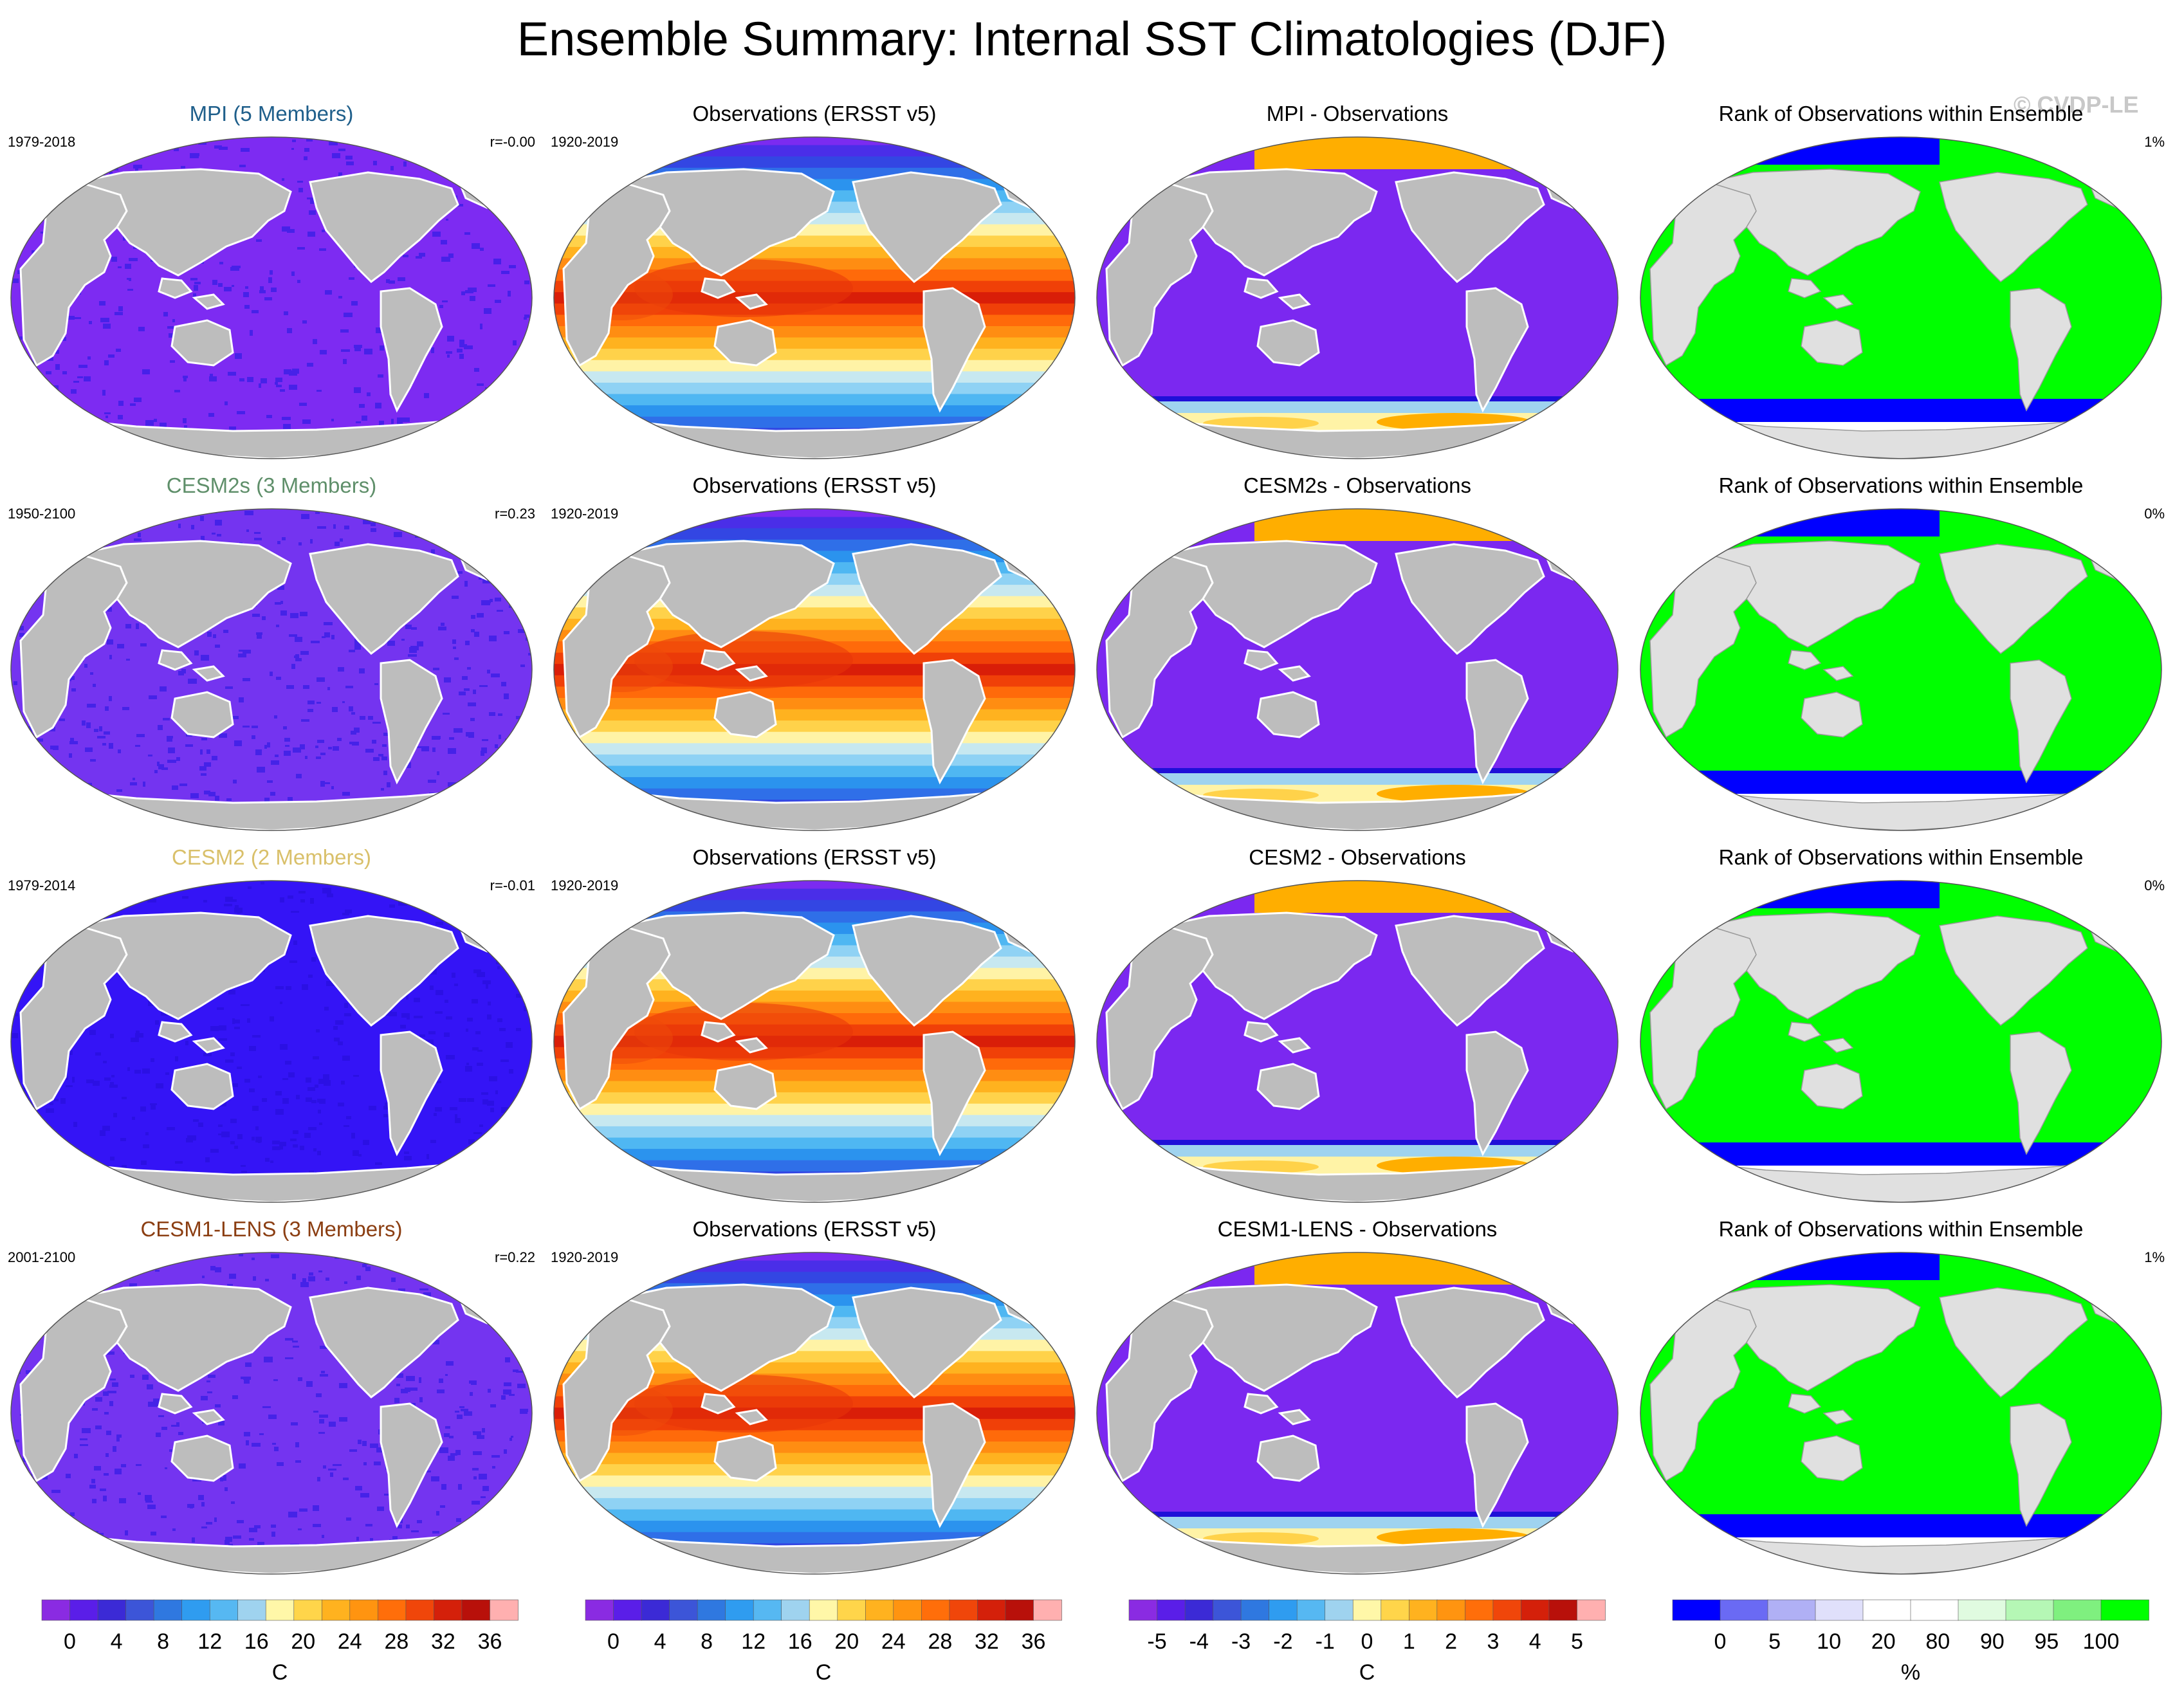  Describe the element at coordinates (1199, 1642) in the screenshot. I see `colorbar-tick-label: -4` at that location.